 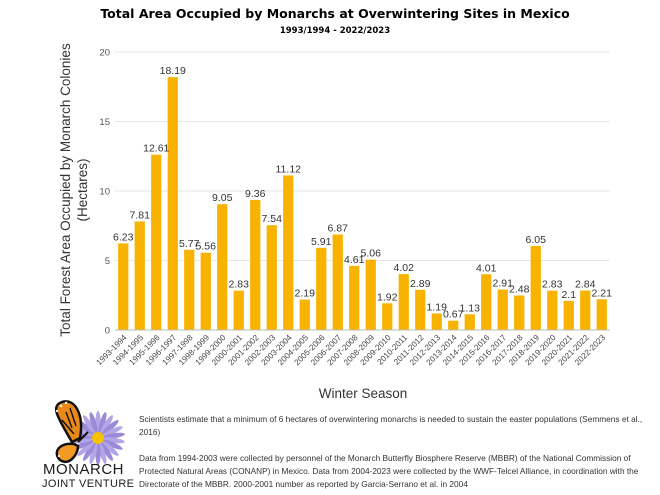 I want to click on y-tick-label: 10, so click(x=104, y=192).